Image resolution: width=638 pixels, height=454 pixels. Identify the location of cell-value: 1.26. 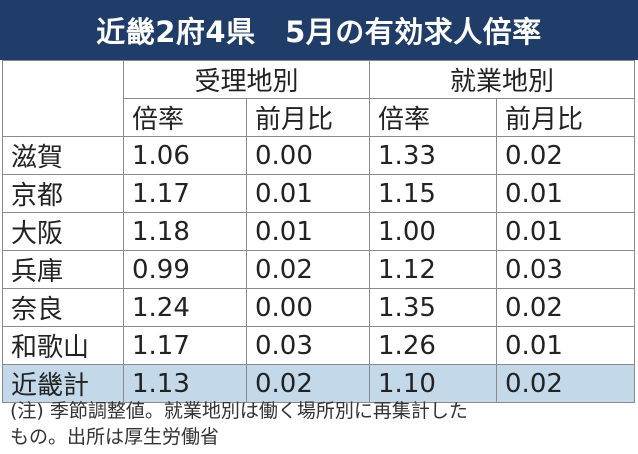
(433, 345).